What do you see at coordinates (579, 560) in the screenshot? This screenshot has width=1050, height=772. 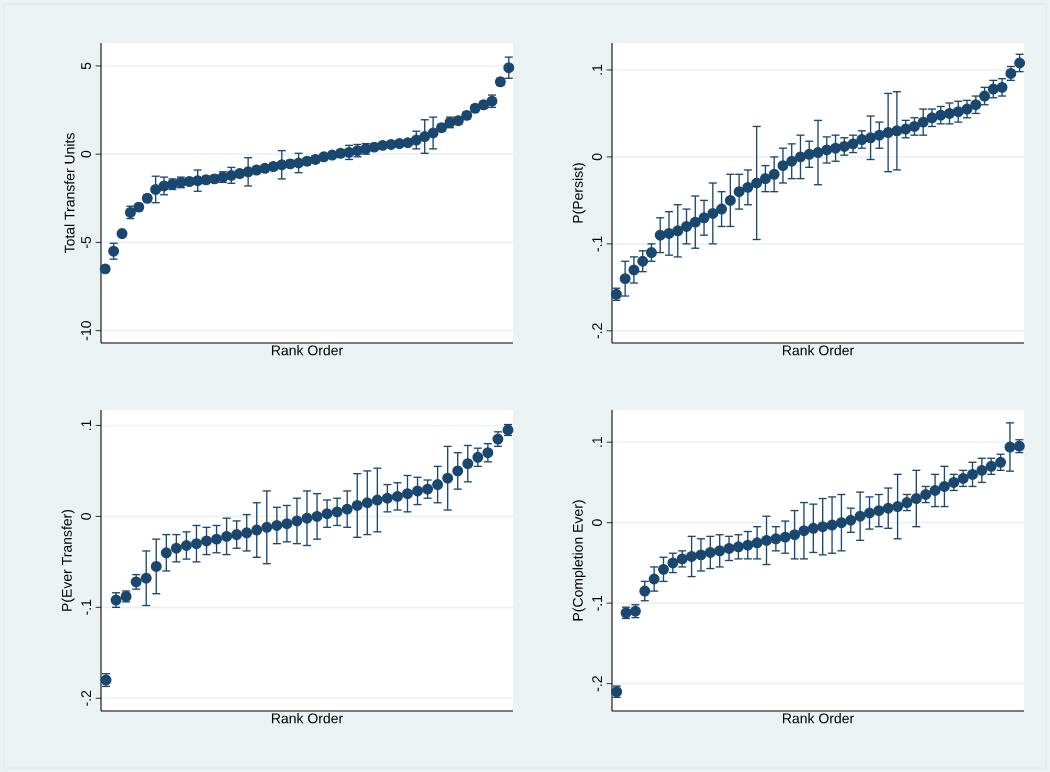 I see `y-axis-title: P(Completion Ever)` at bounding box center [579, 560].